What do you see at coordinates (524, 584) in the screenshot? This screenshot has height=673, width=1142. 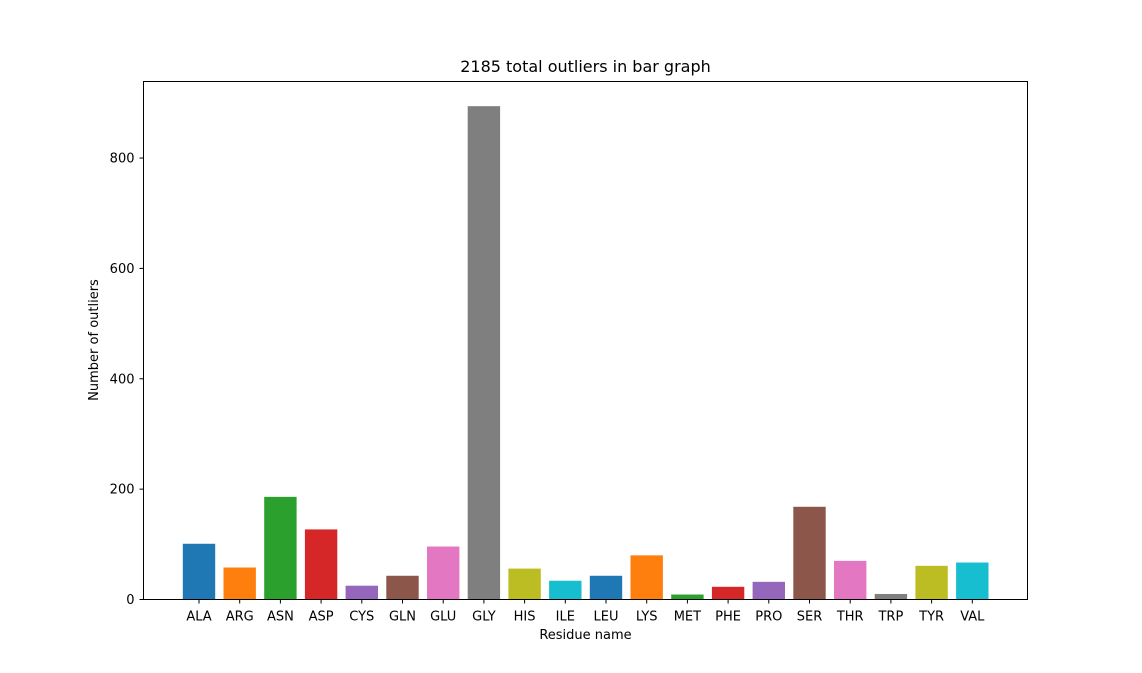 I see `bar-his` at bounding box center [524, 584].